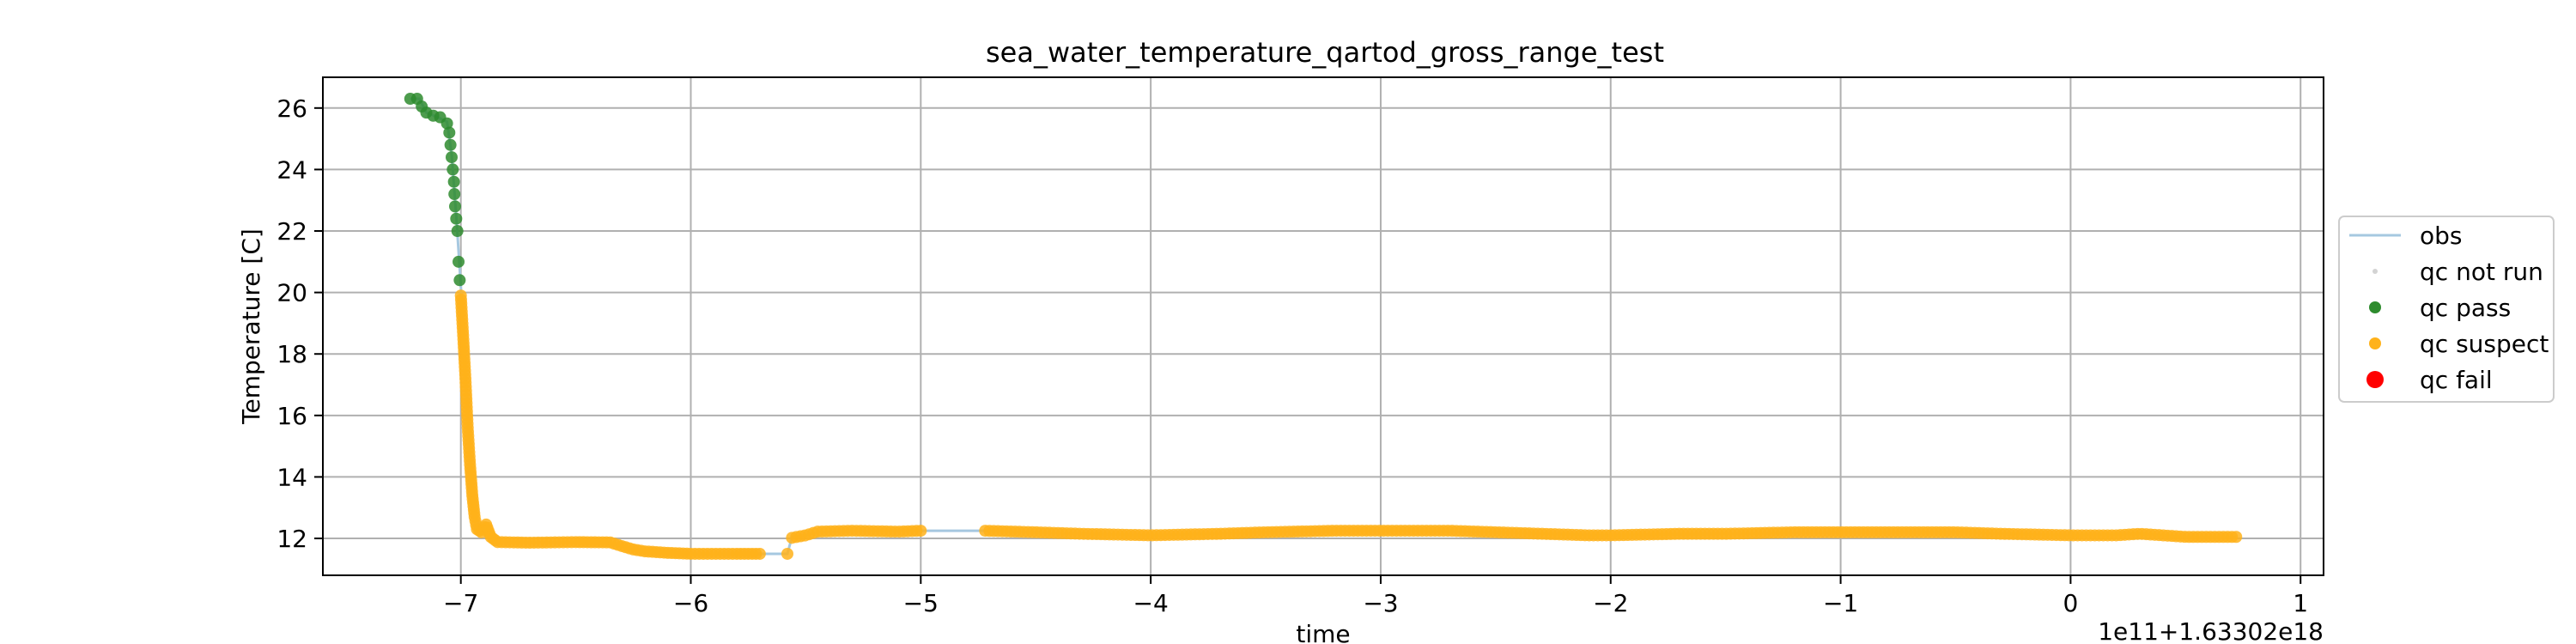  I want to click on y-tick-label: 12, so click(291, 539).